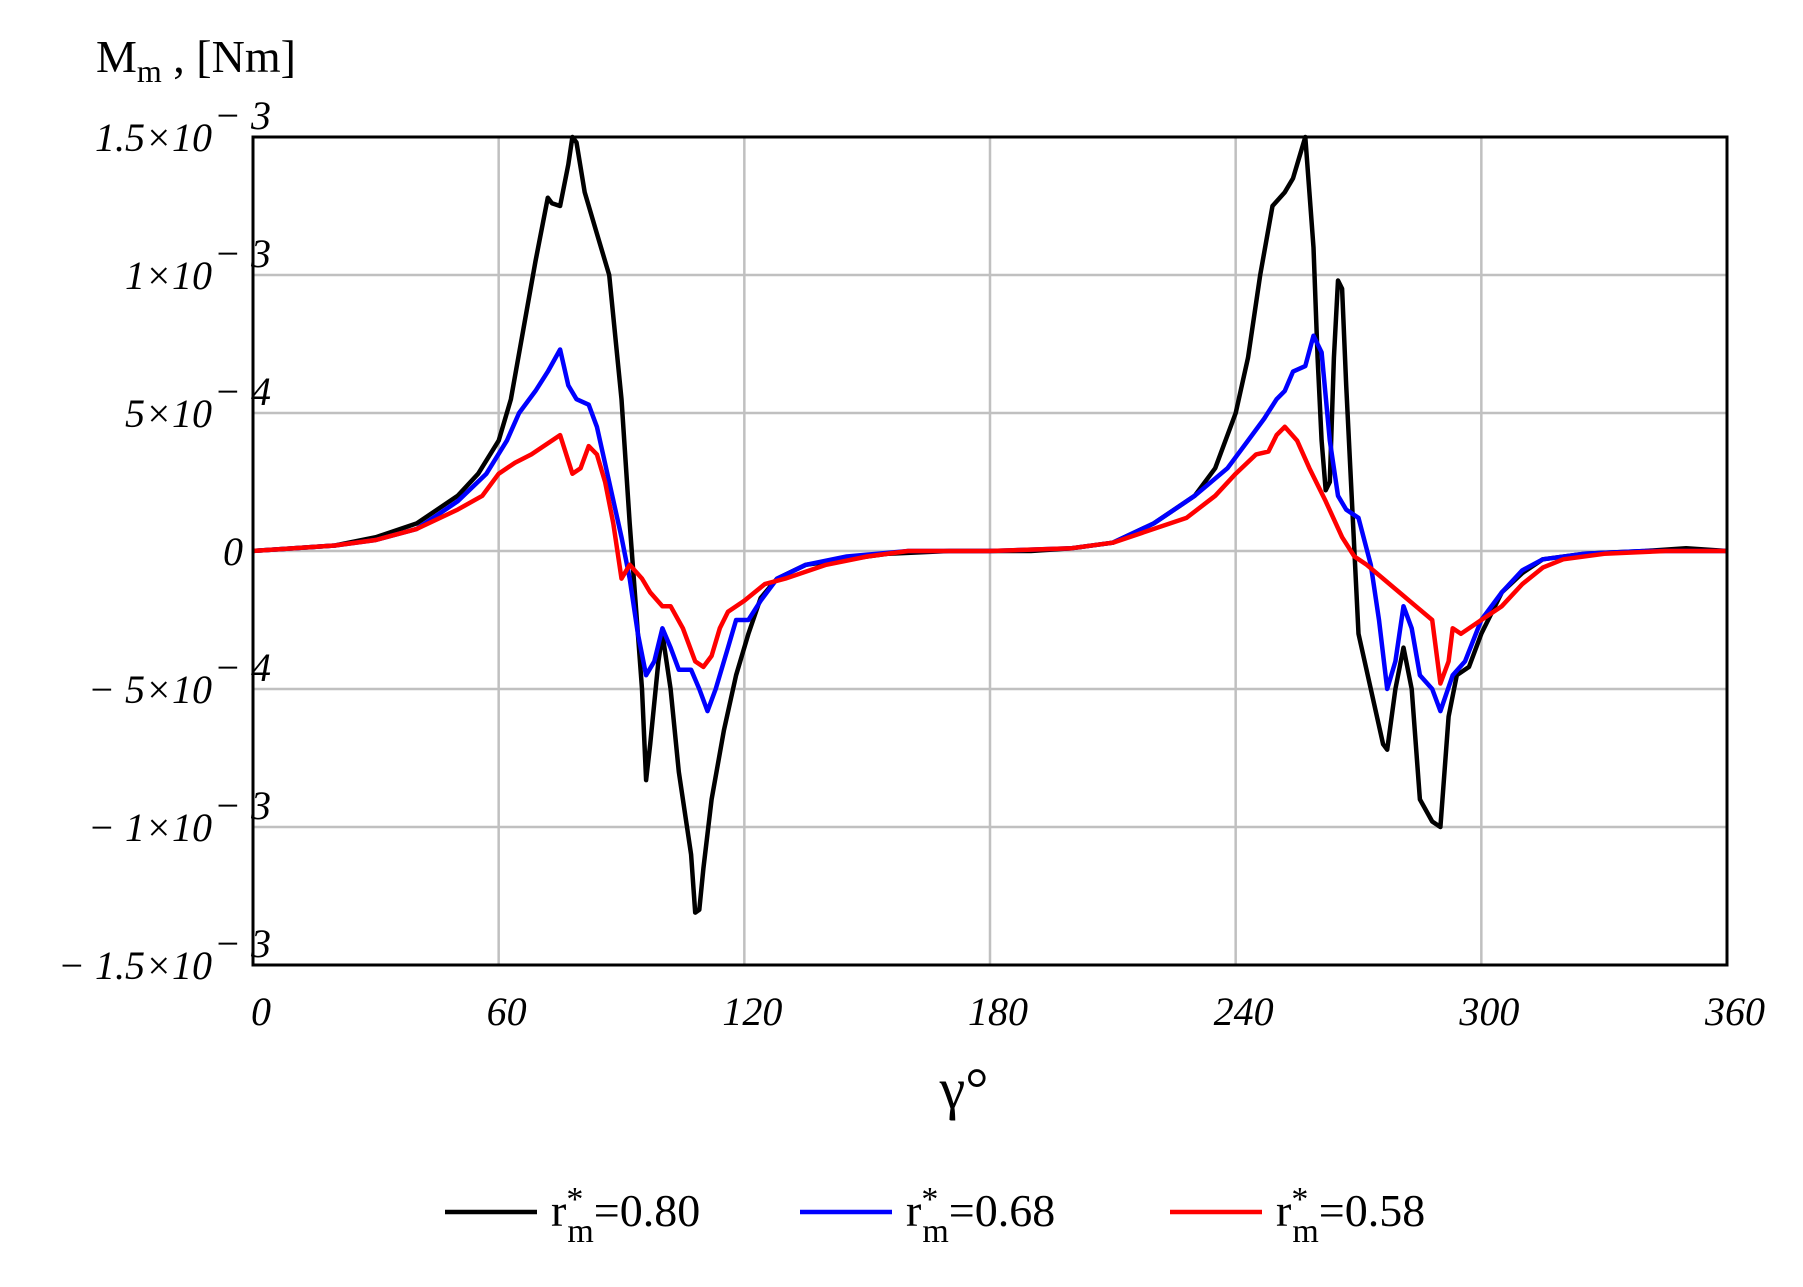 This screenshot has width=1803, height=1287. What do you see at coordinates (150, 689) in the screenshot?
I see `y-tick-label: − 5×10` at bounding box center [150, 689].